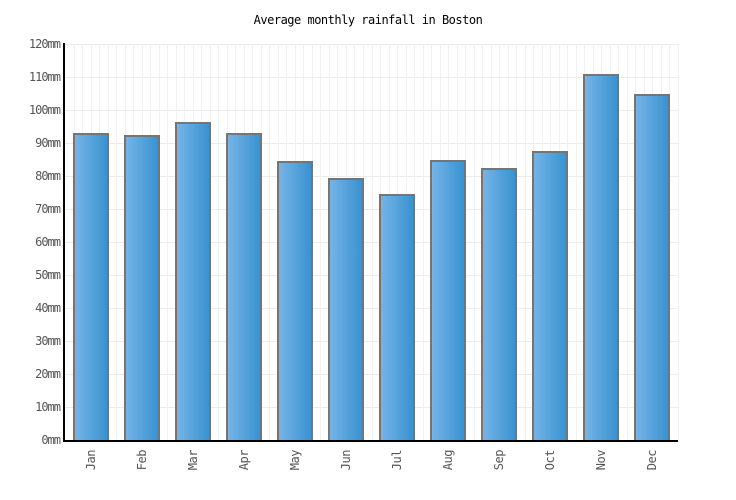 Image resolution: width=736 pixels, height=500 pixels. What do you see at coordinates (48, 407) in the screenshot?
I see `y-axis-label: 10mm` at bounding box center [48, 407].